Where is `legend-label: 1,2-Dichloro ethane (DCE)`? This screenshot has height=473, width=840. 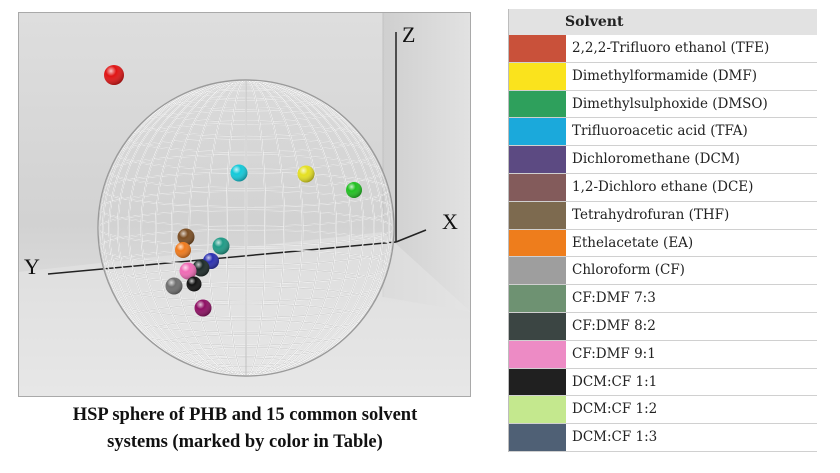 legend-label: 1,2-Dichloro ethane (DCE) is located at coordinates (663, 186).